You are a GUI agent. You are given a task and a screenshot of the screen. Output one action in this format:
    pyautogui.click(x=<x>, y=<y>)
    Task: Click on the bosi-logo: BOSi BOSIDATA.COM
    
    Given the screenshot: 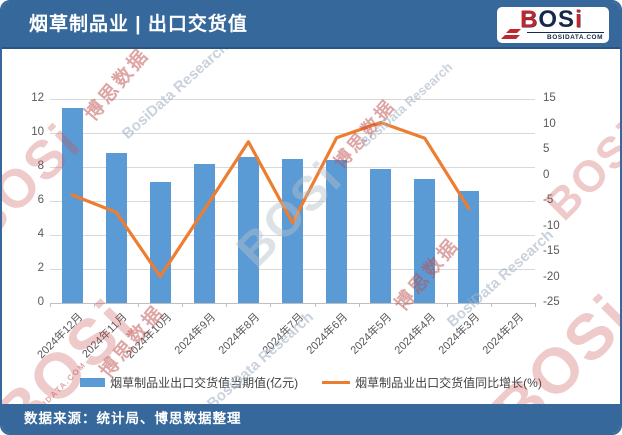 What is the action you would take?
    pyautogui.click(x=553, y=25)
    